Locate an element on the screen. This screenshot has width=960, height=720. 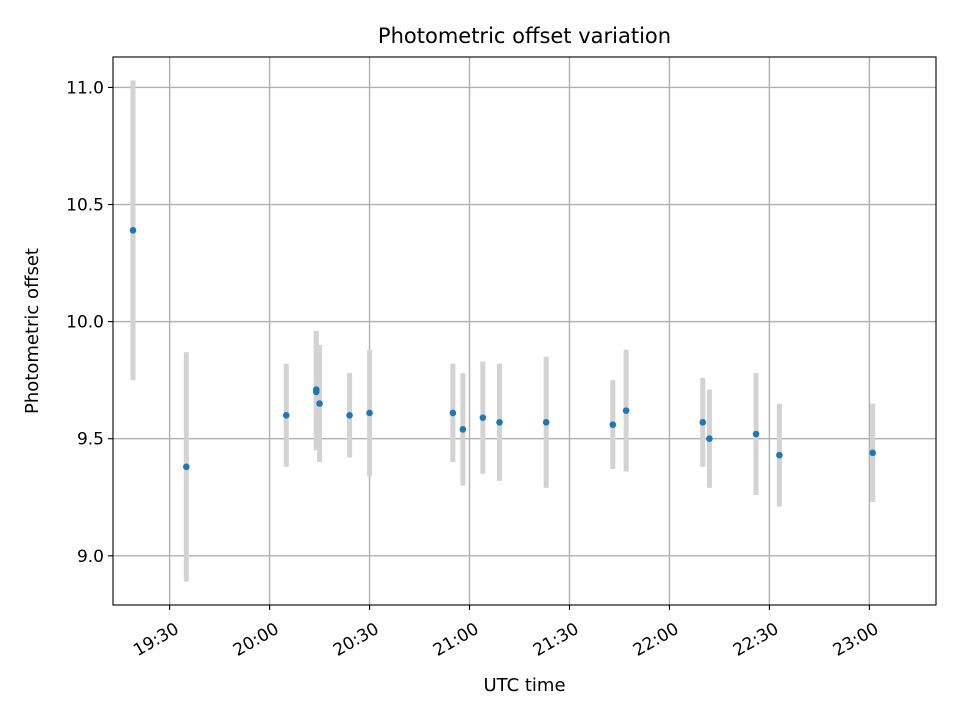
x-tick-label: 22:00 is located at coordinates (656, 640).